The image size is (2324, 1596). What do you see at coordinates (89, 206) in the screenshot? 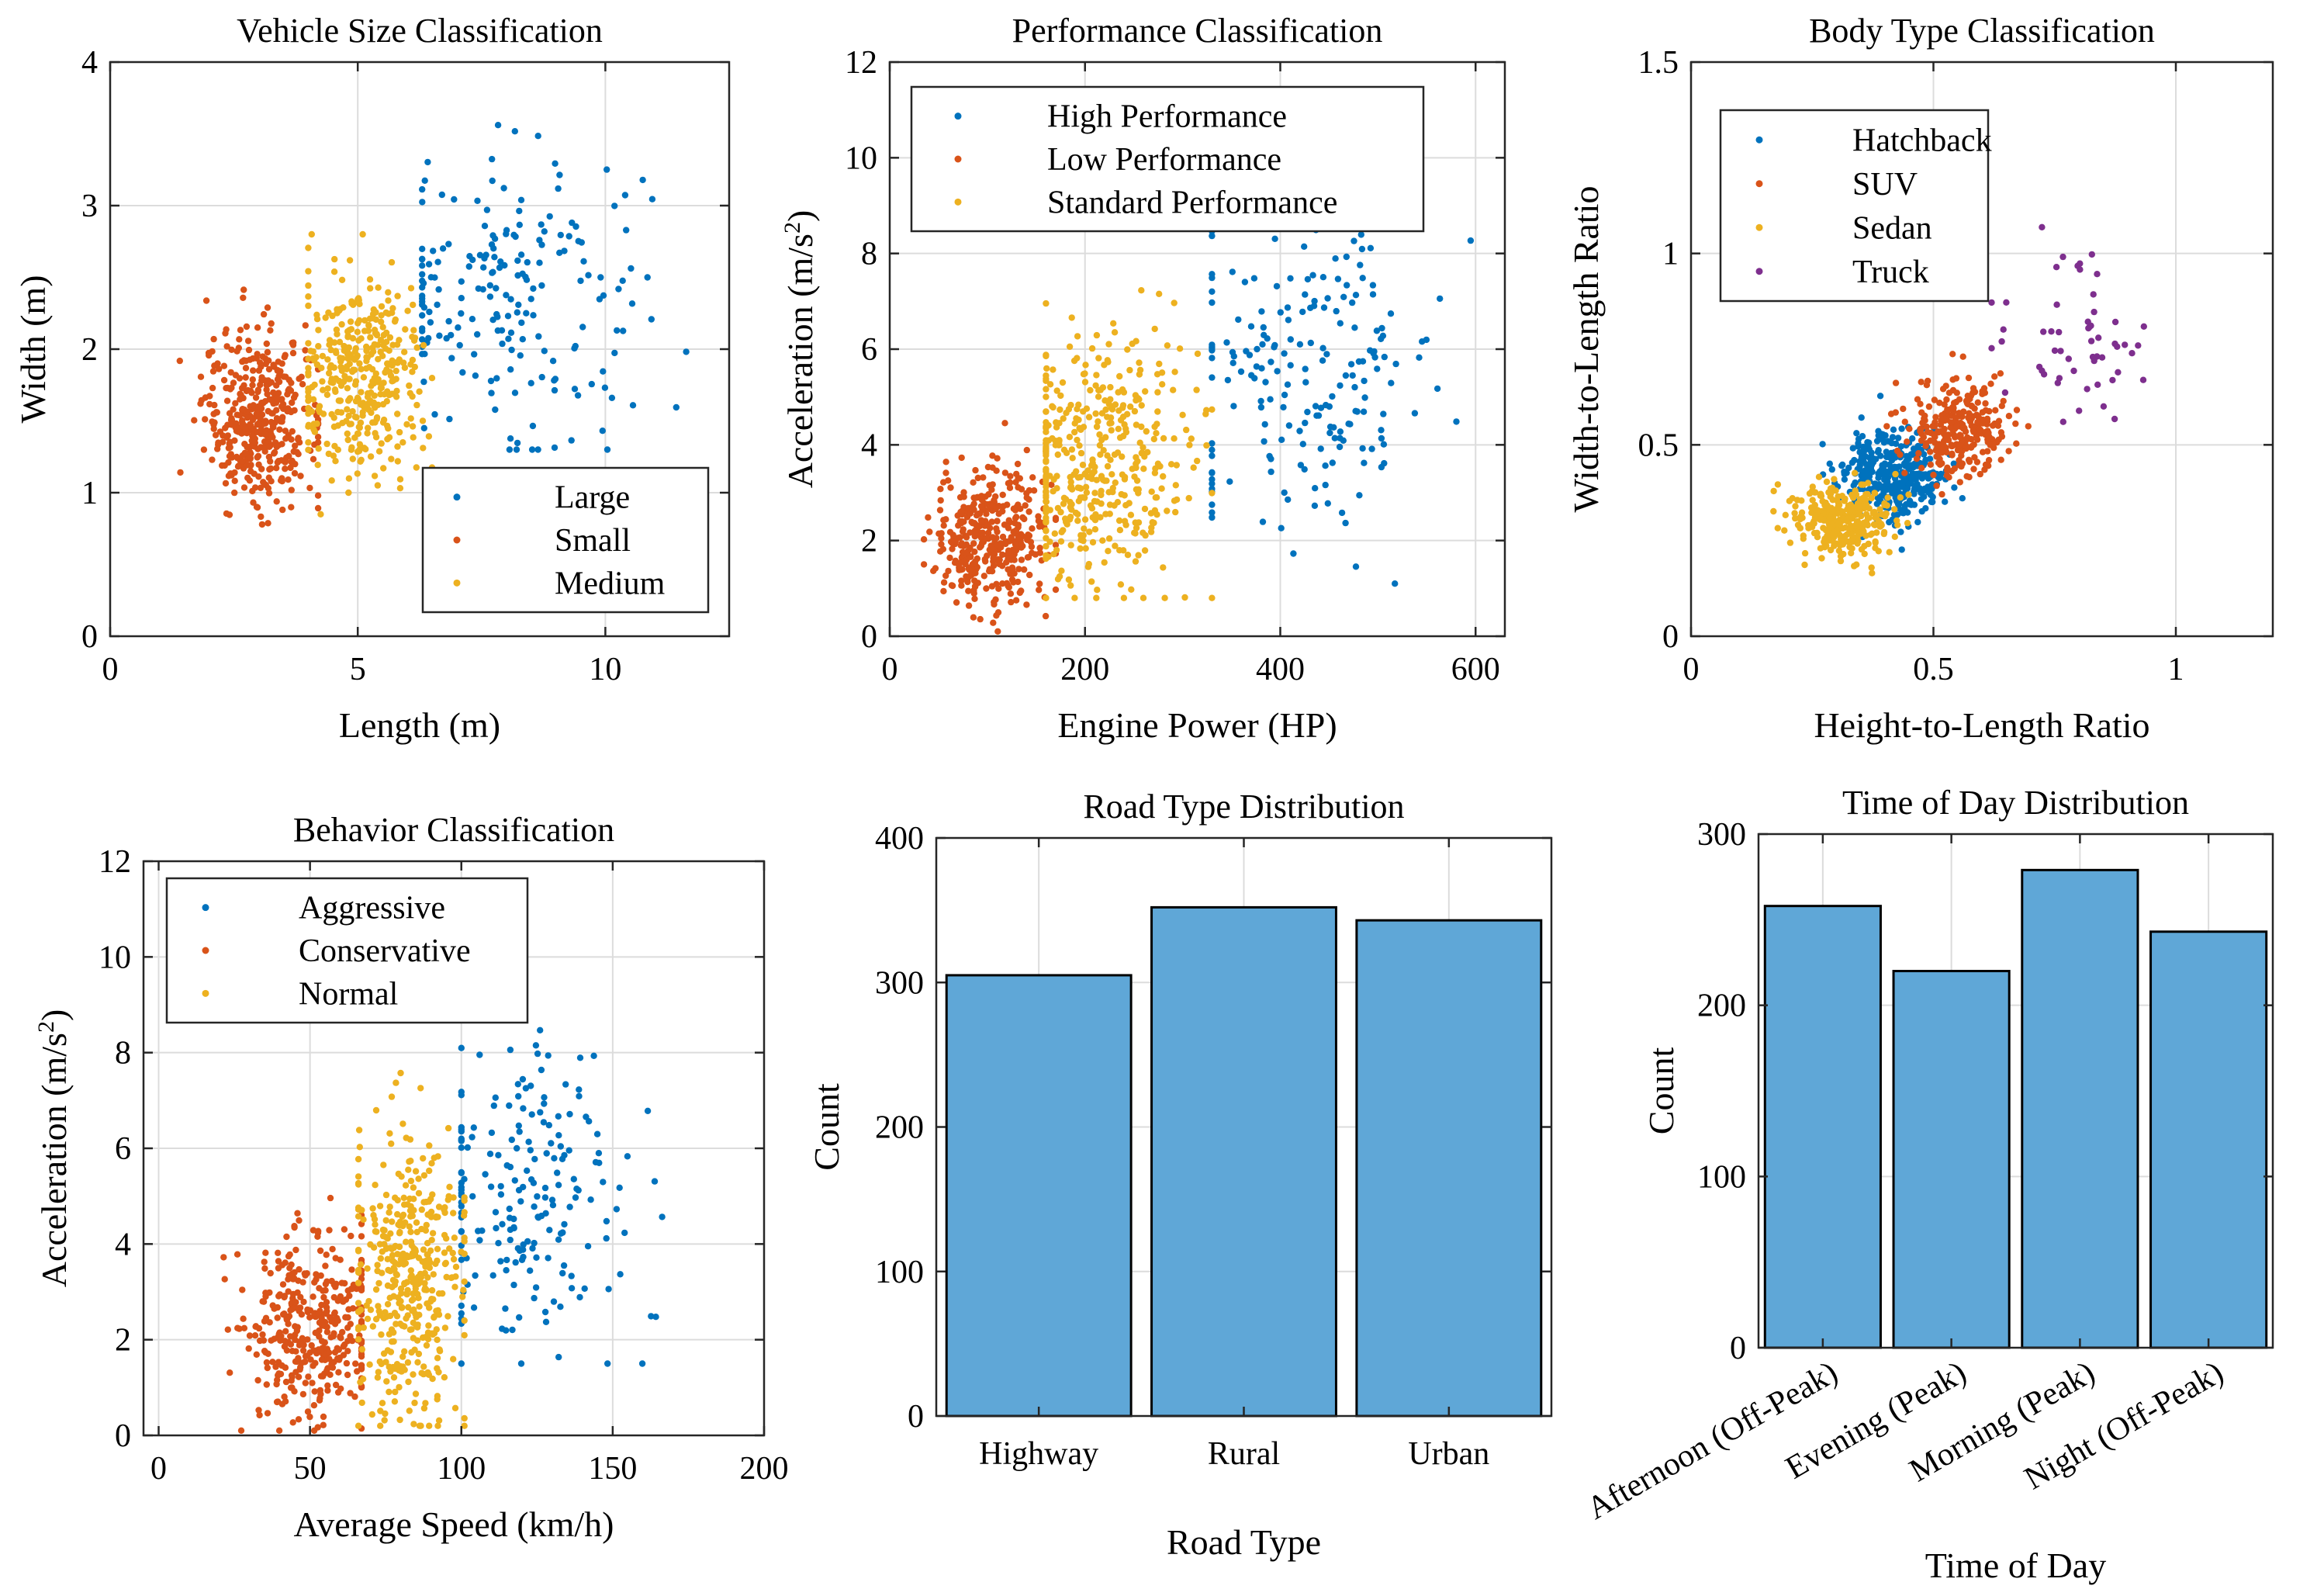
I see `y-tick-label: 3` at bounding box center [89, 206].